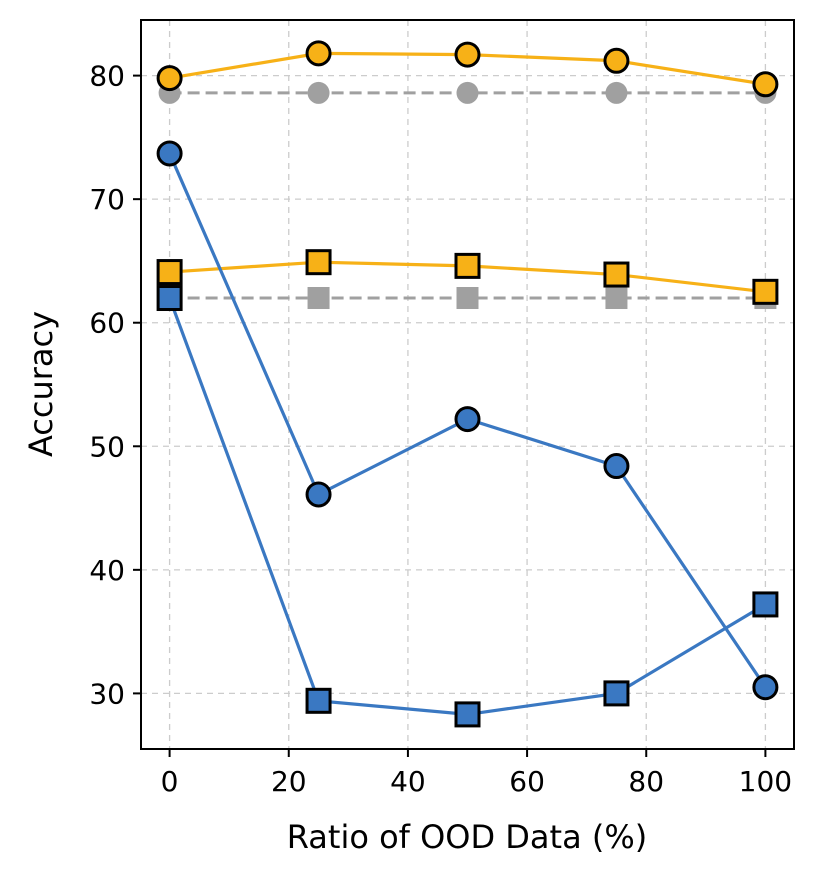  Describe the element at coordinates (41, 384) in the screenshot. I see `y-axis-title: Accuracy` at that location.